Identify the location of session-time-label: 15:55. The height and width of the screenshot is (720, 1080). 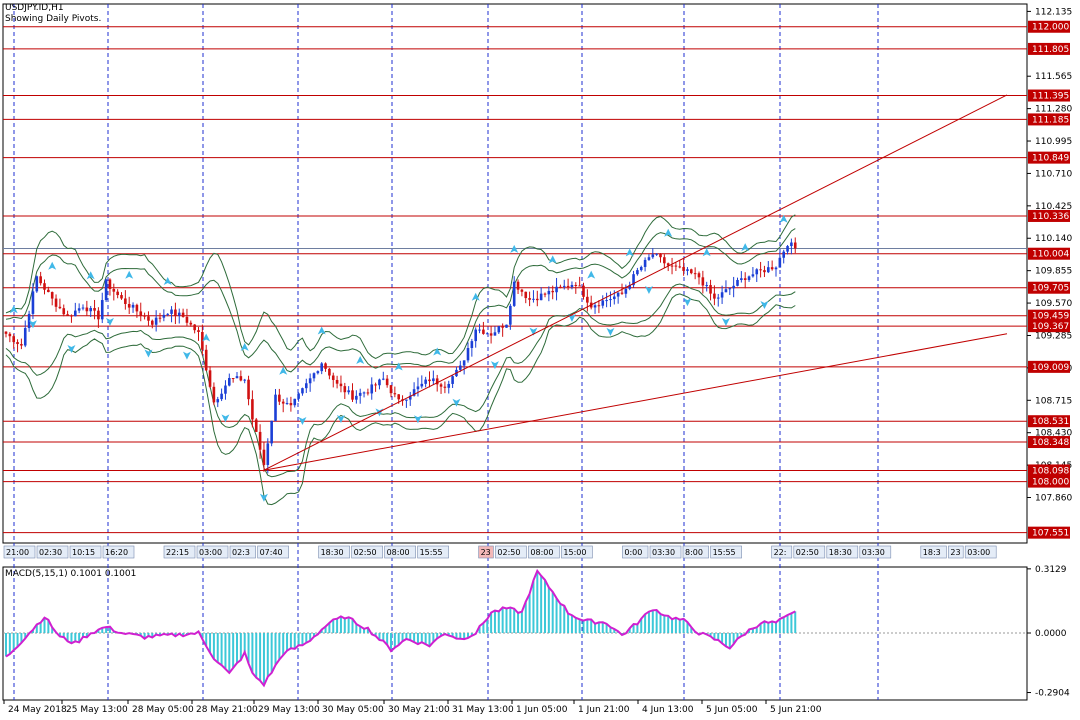
(431, 552).